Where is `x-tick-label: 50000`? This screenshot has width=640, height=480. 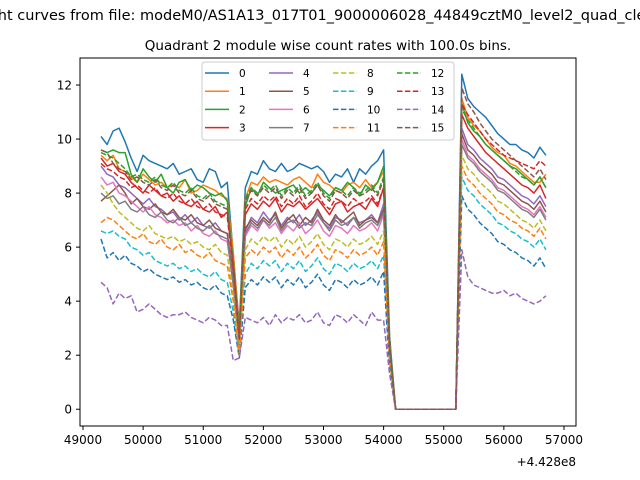 x-tick-label: 50000 is located at coordinates (143, 440).